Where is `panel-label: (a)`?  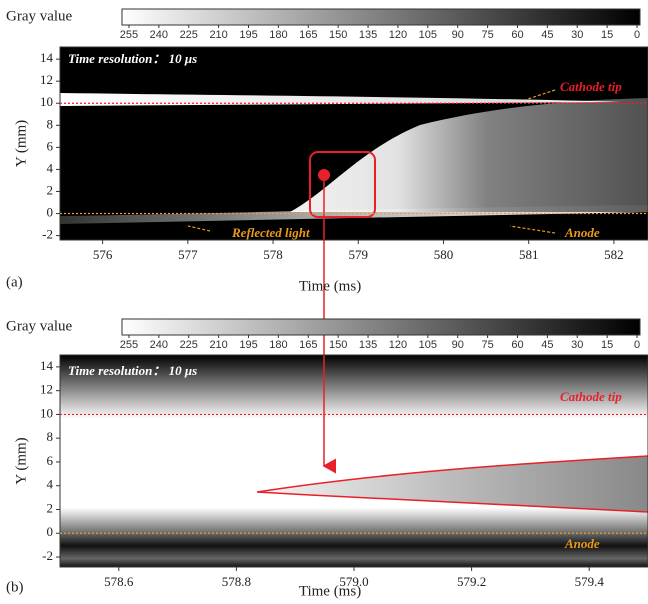 panel-label: (a) is located at coordinates (14, 282).